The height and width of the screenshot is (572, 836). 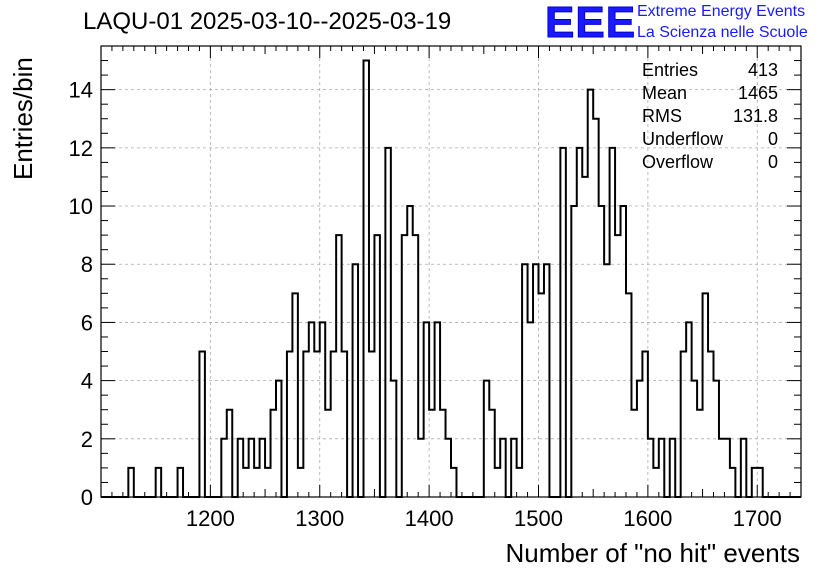 I want to click on y-tick-label: 10, so click(x=81, y=206).